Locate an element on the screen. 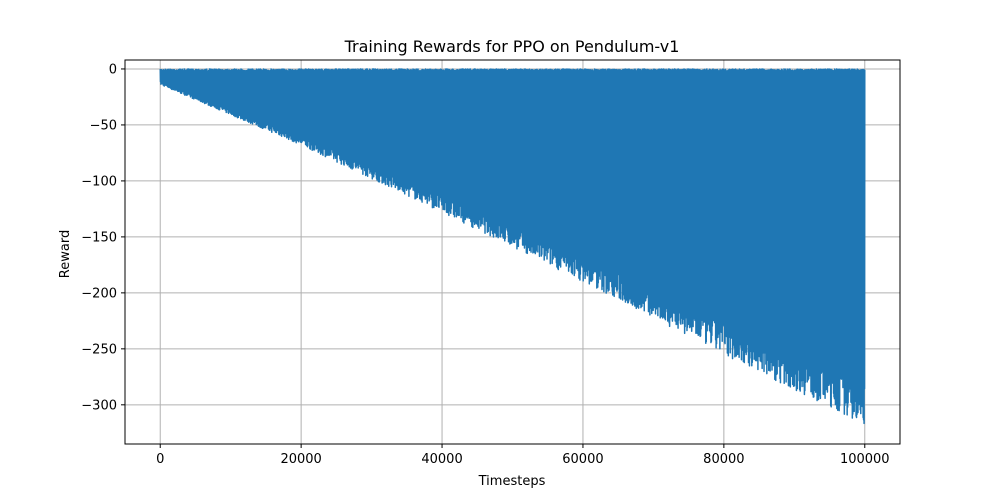 The width and height of the screenshot is (1000, 500). x-tick-label: 40000 is located at coordinates (441, 459).